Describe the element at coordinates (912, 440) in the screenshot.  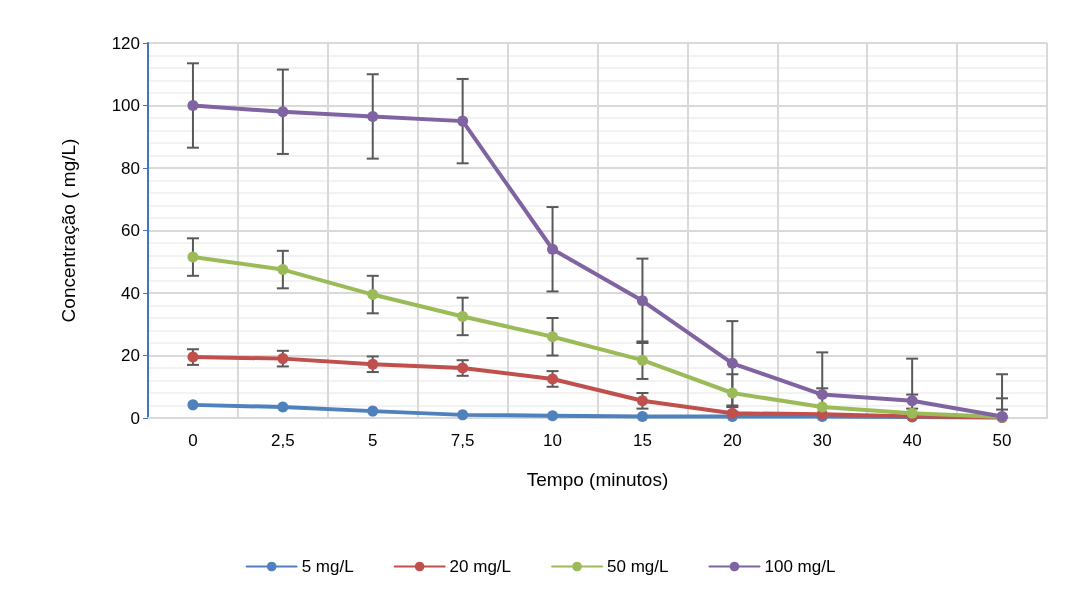
I see `x-tick-label: 40` at that location.